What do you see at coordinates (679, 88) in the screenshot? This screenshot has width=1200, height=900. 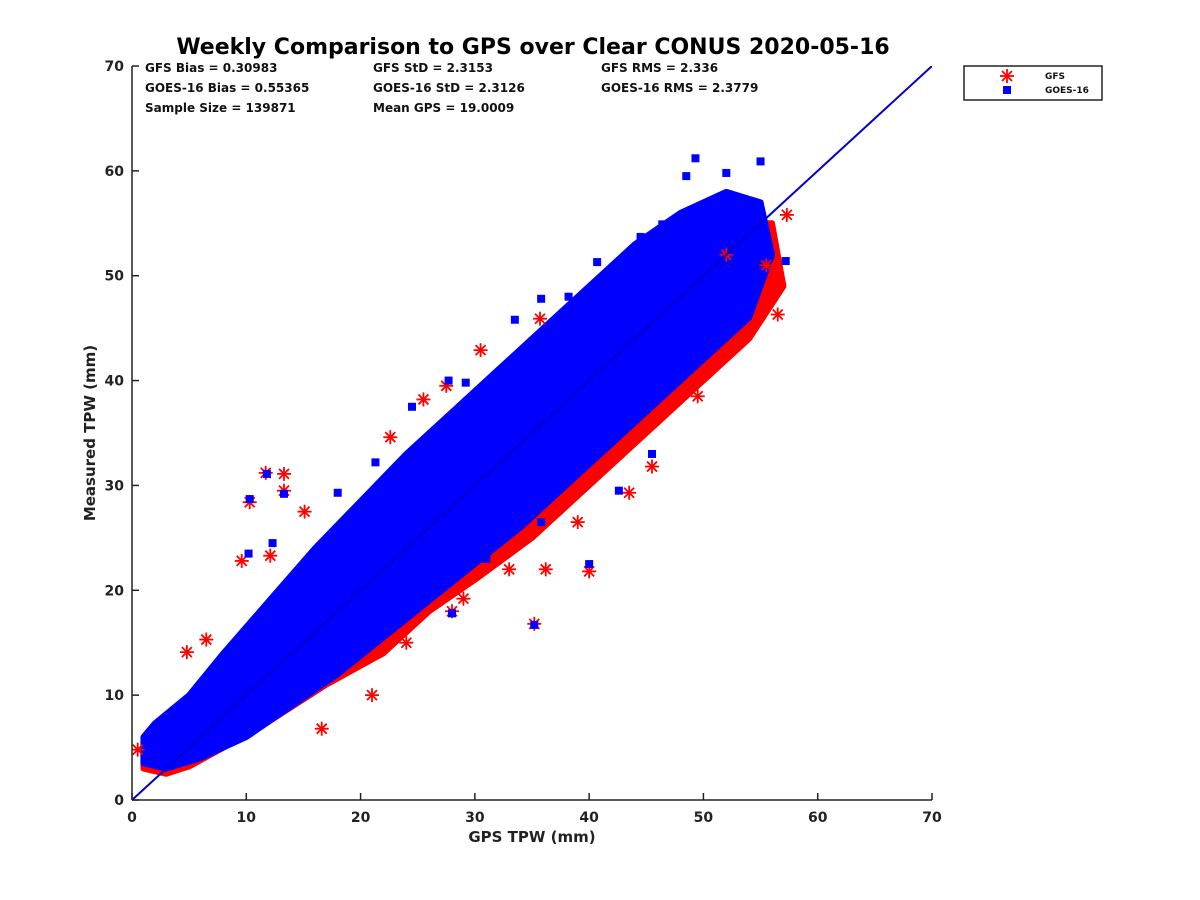 I see `goes-rms-stat: GOES-16 RMS = 2.3779` at bounding box center [679, 88].